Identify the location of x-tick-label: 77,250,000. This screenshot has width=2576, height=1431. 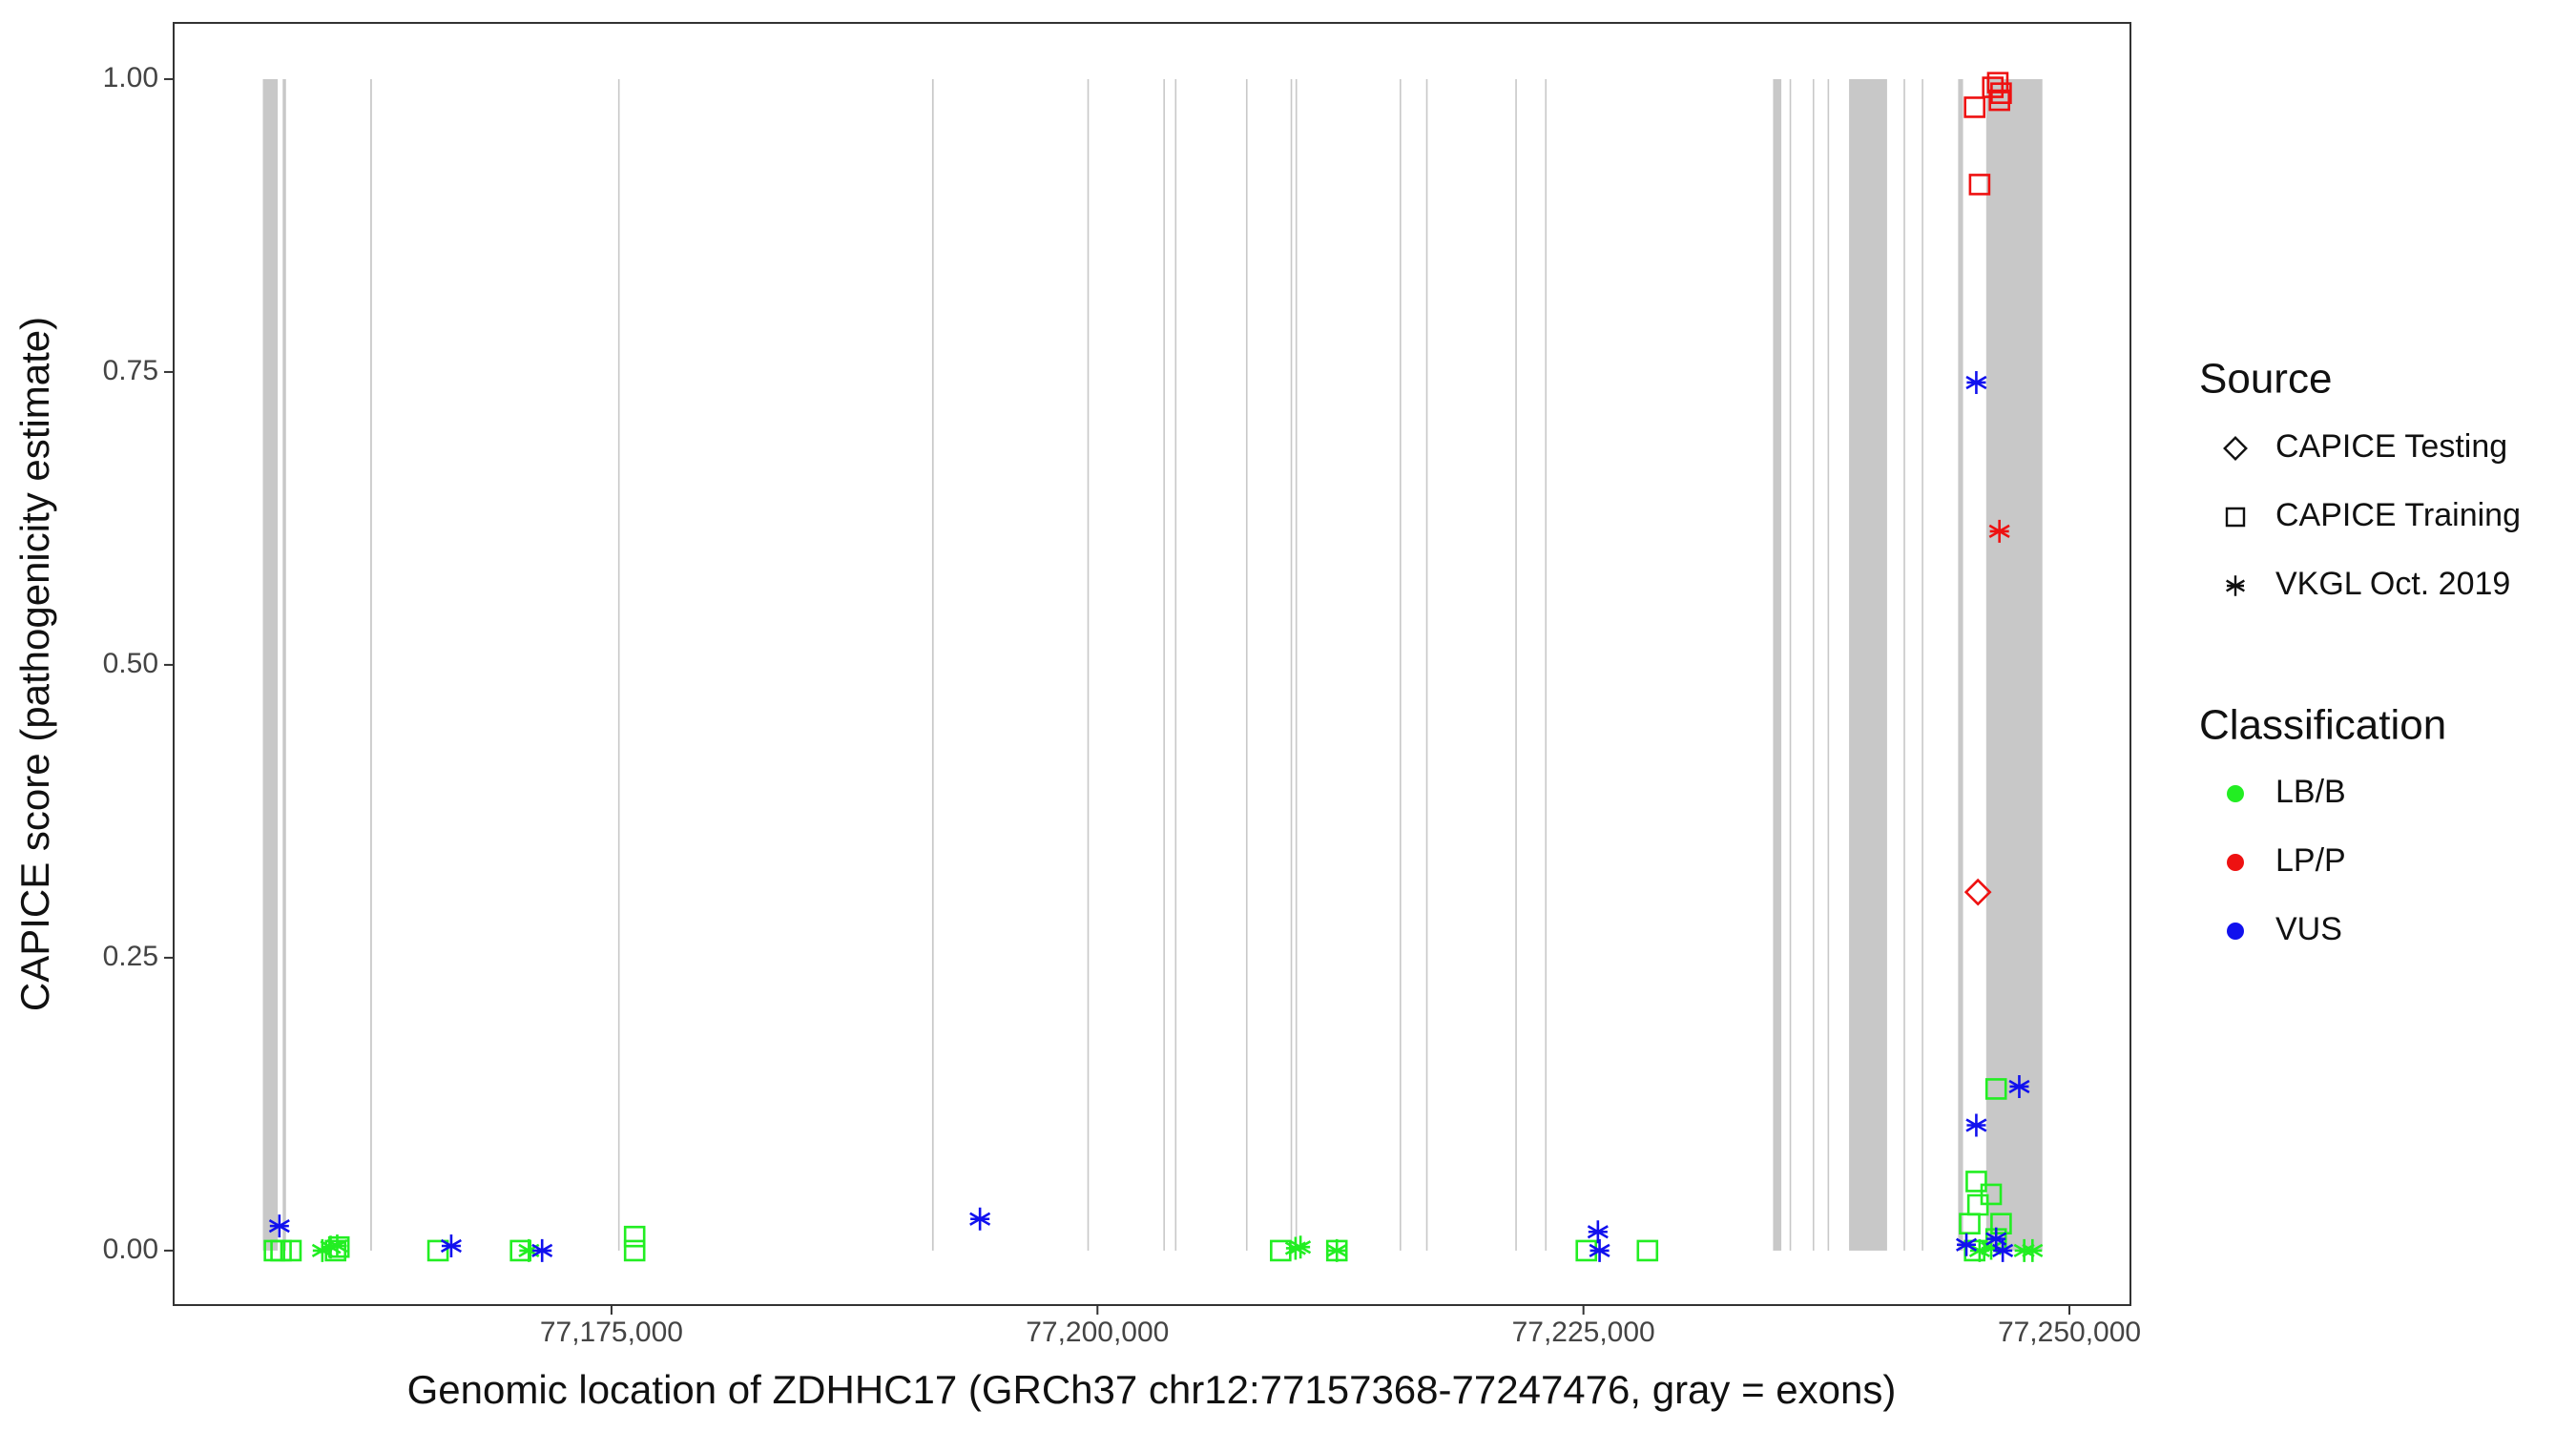
(2069, 1332).